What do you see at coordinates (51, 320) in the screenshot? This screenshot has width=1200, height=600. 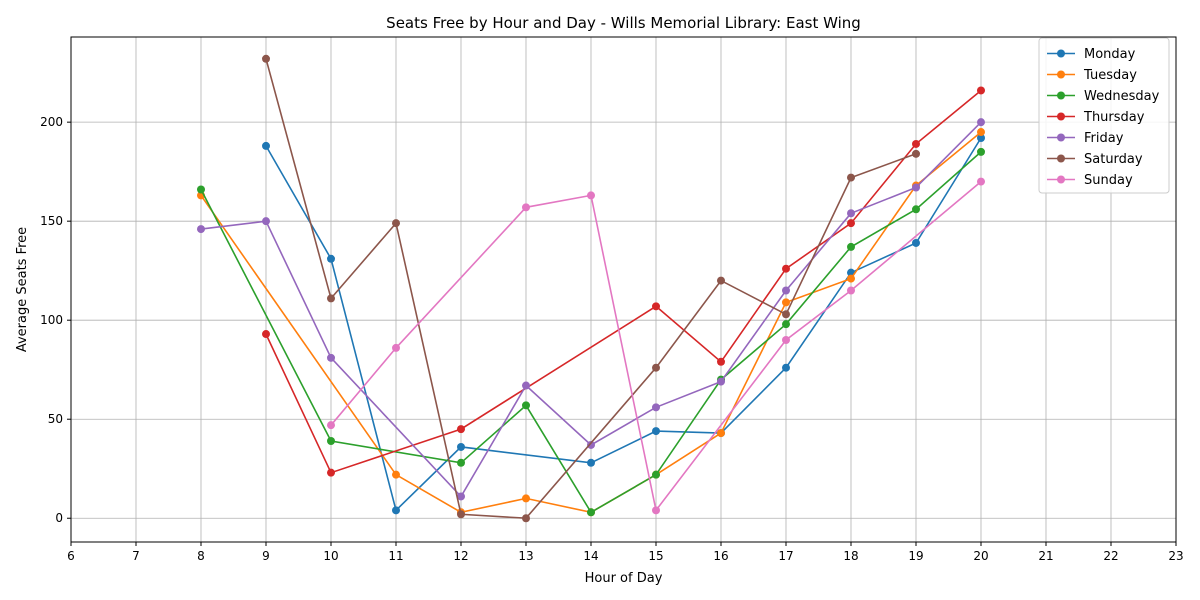 I see `y-tick-label: 100` at bounding box center [51, 320].